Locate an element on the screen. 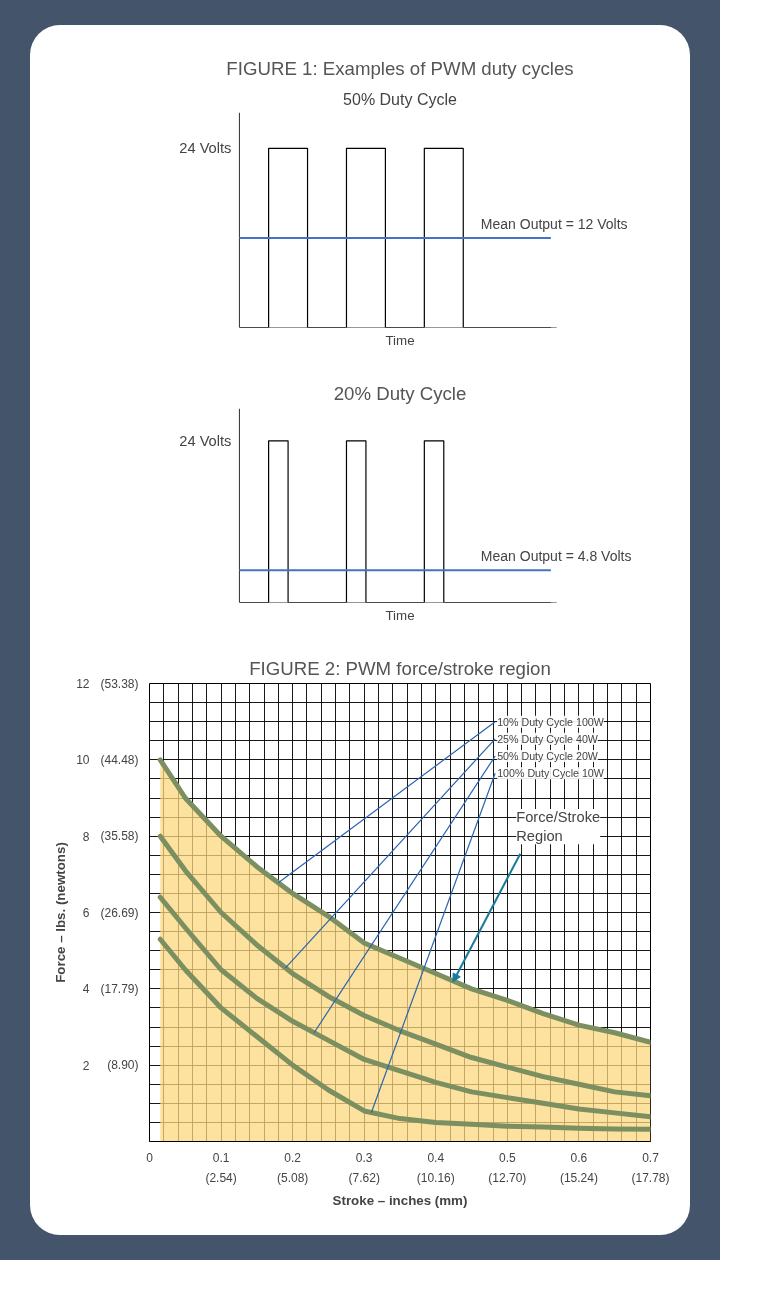 The image size is (760, 1310). chart-title: FIGURE 2: PWM force/stroke region is located at coordinates (400, 668).